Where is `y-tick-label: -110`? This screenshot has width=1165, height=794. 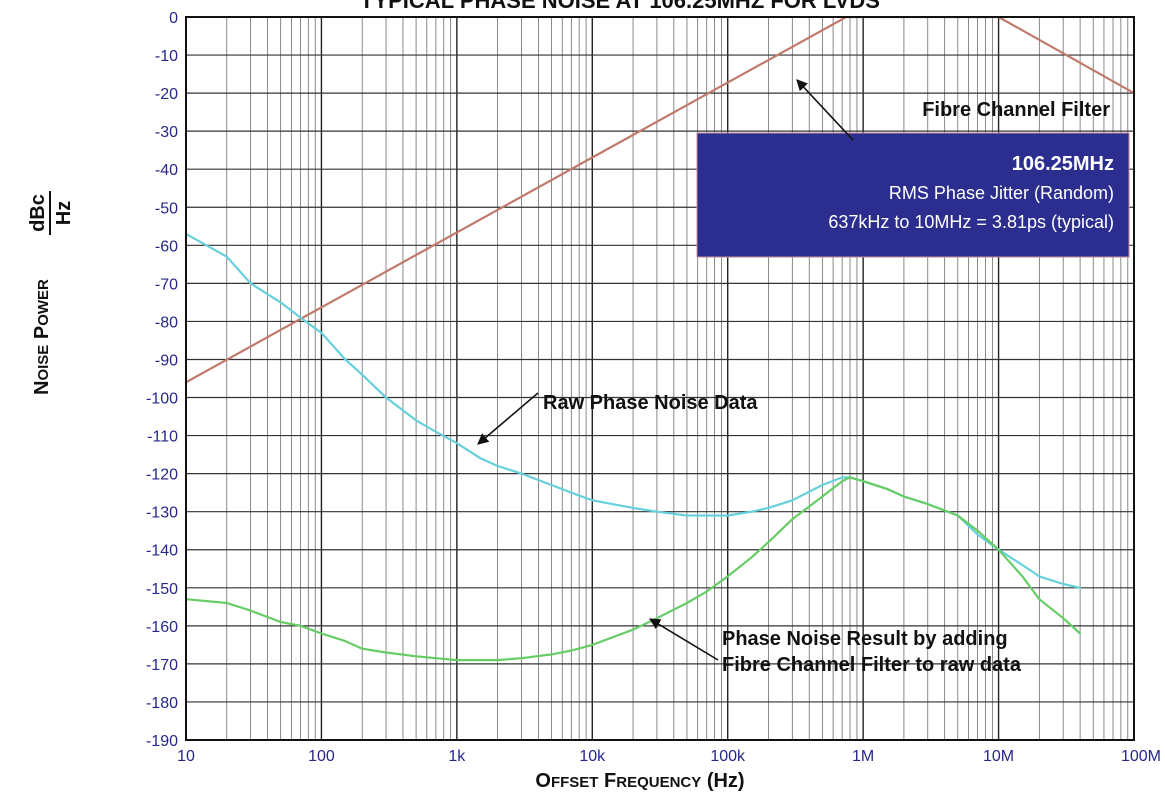 y-tick-label: -110 is located at coordinates (162, 437).